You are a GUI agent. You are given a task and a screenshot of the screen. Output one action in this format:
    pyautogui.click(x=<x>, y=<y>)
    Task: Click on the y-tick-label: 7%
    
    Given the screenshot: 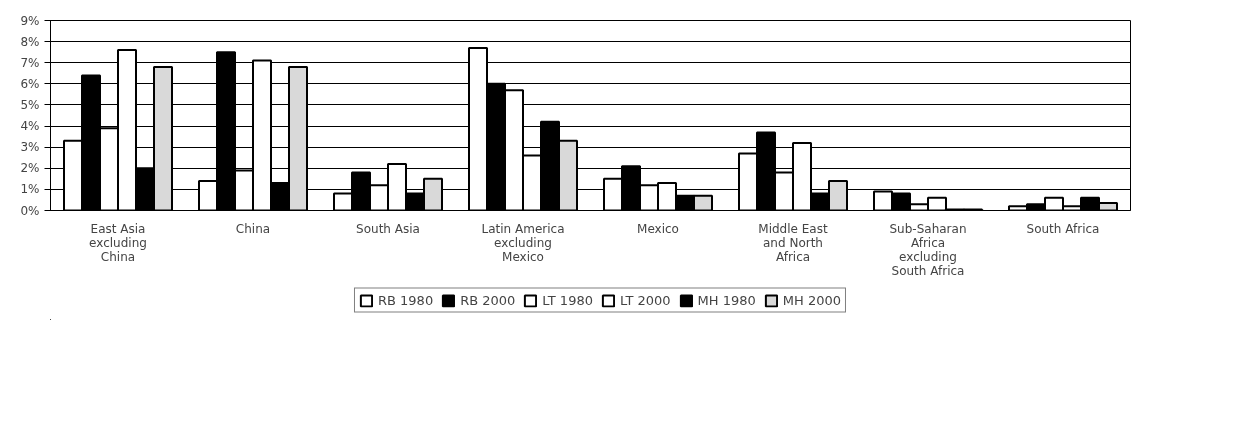 What is the action you would take?
    pyautogui.click(x=30, y=62)
    